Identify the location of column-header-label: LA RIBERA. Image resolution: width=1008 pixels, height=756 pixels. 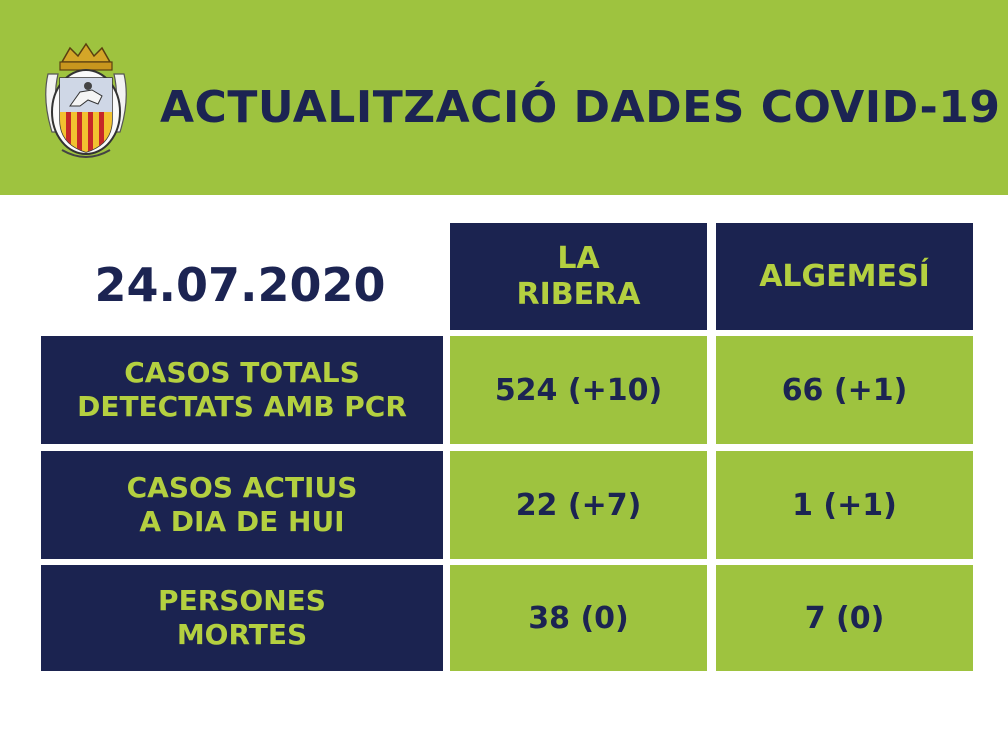
(578, 276).